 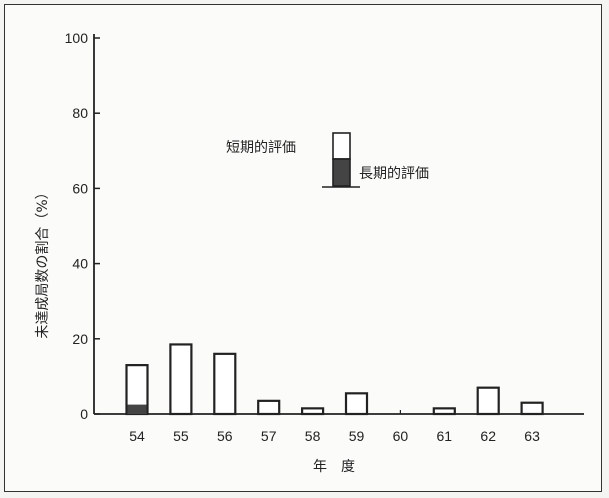 What do you see at coordinates (137, 436) in the screenshot?
I see `x-tick-label-54: 54` at bounding box center [137, 436].